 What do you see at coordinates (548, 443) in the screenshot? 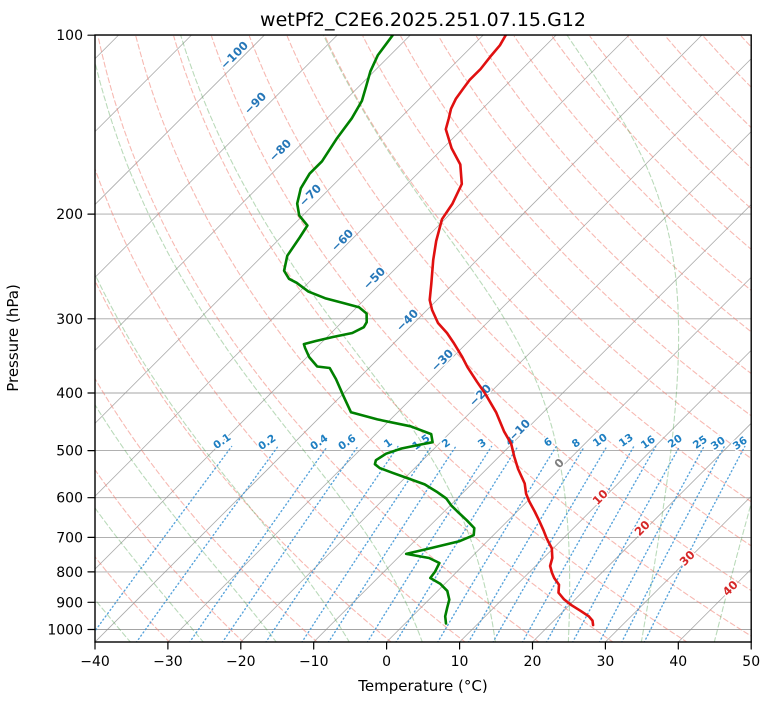
I see `mixing-ratio-label: 6` at bounding box center [548, 443].